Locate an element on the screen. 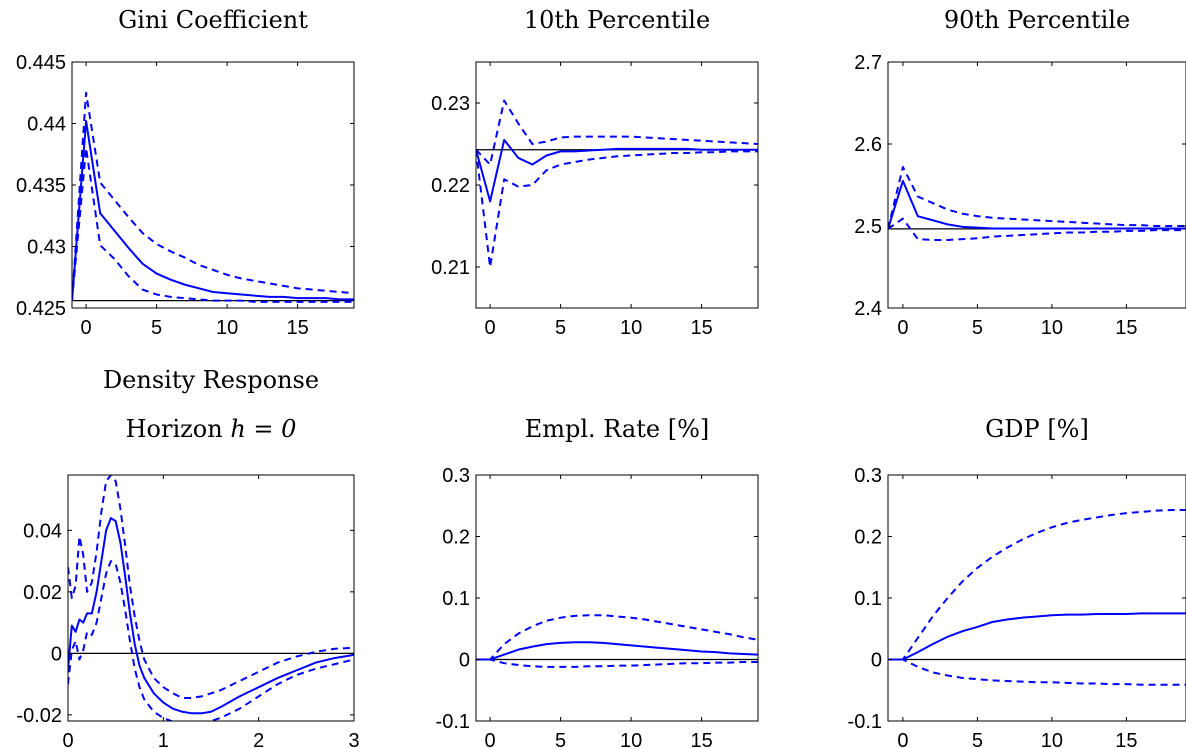 The height and width of the screenshot is (748, 1186). y-tick-label: -0.02 is located at coordinates (39, 716).